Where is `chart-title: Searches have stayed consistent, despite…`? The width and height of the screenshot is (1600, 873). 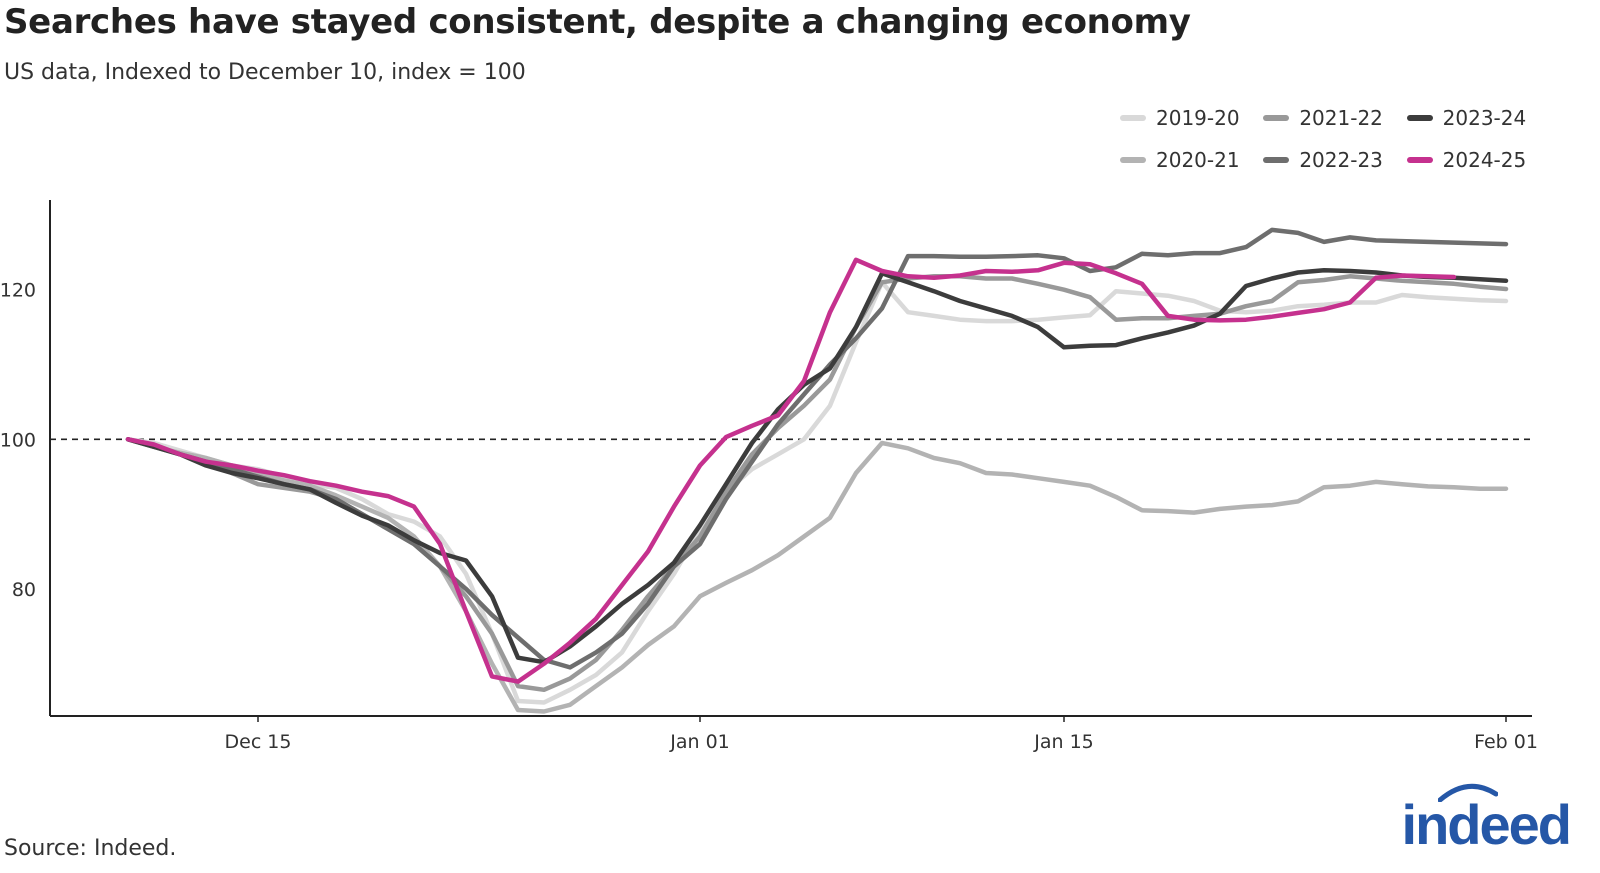
chart-title: Searches have stayed consistent, despite… is located at coordinates (597, 22).